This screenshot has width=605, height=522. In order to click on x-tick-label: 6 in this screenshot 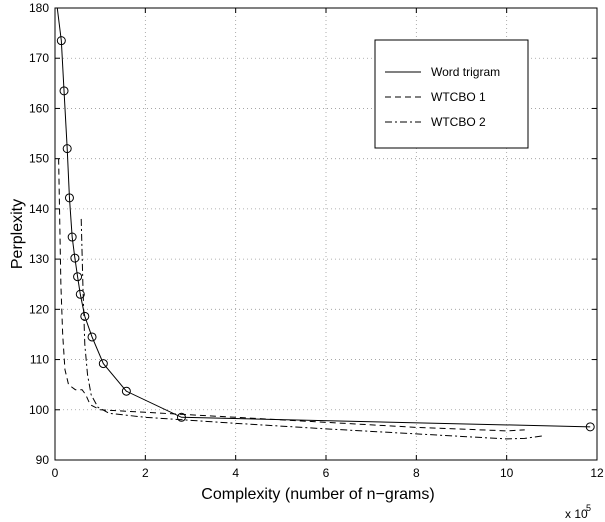, I will do `click(326, 473)`.